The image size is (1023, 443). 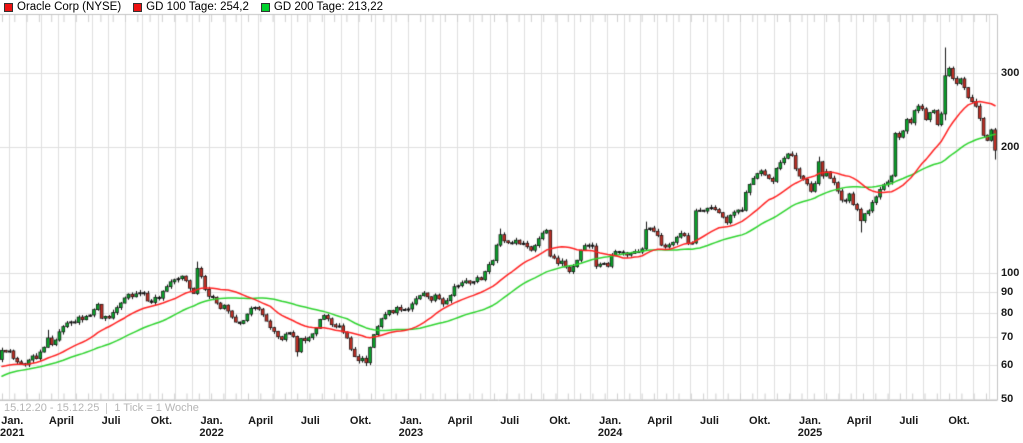 I want to click on x-axis-year-label: 2021, so click(x=12, y=433).